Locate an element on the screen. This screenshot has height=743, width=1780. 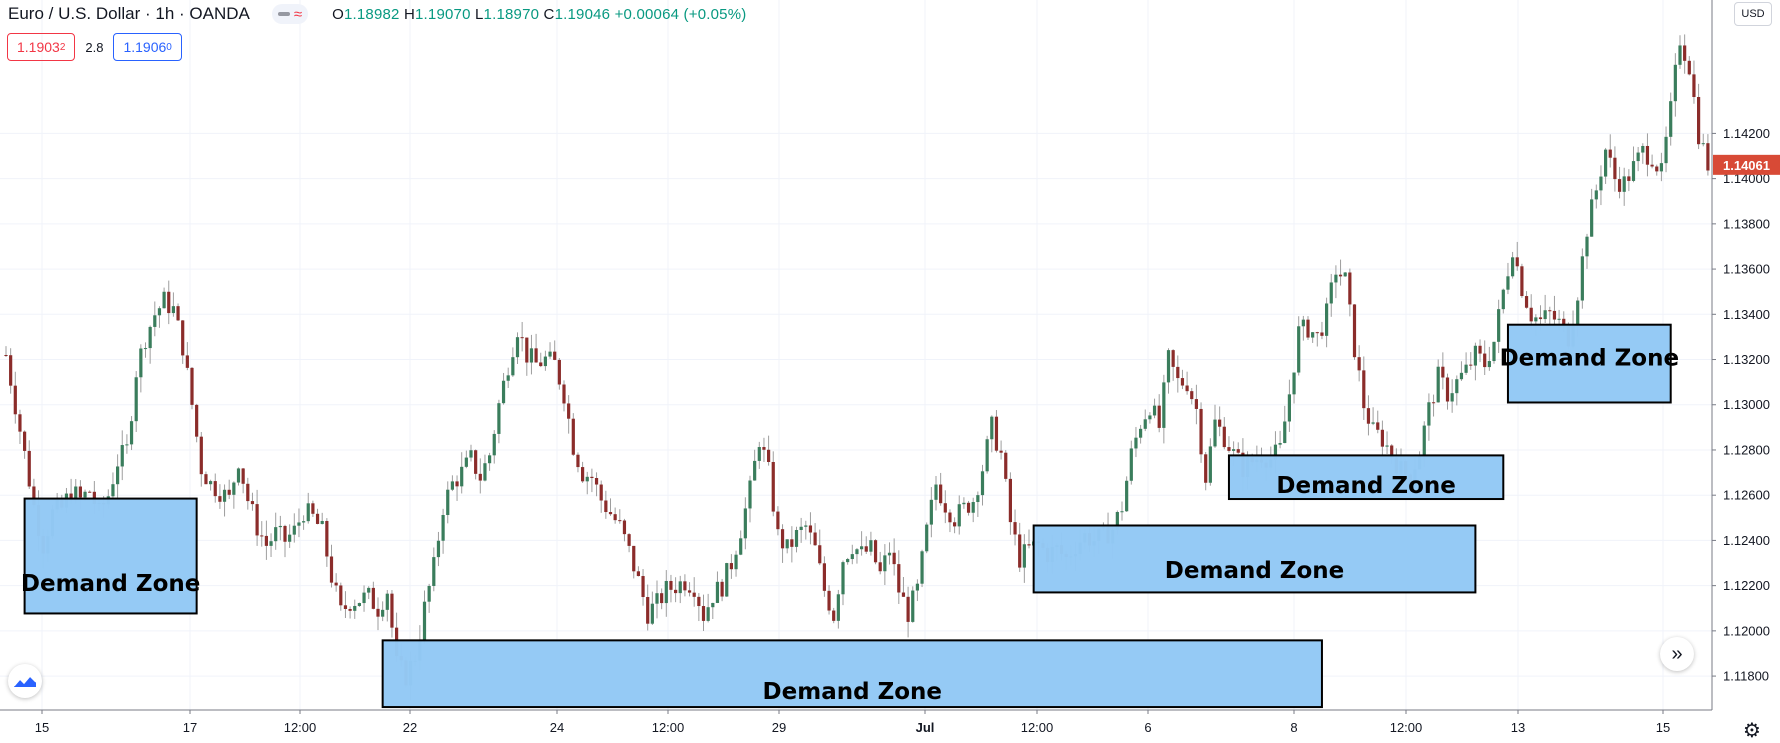
price-tick-label: 1.14200 is located at coordinates (1746, 133).